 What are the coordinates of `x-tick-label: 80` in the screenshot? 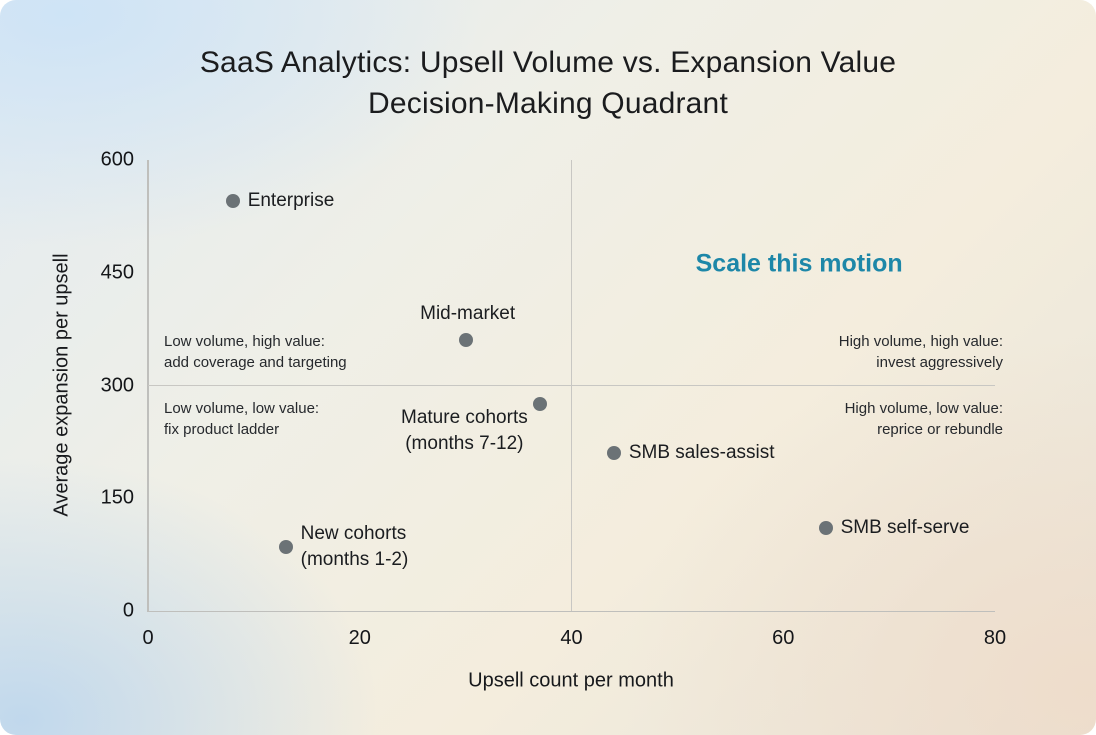 It's located at (995, 638).